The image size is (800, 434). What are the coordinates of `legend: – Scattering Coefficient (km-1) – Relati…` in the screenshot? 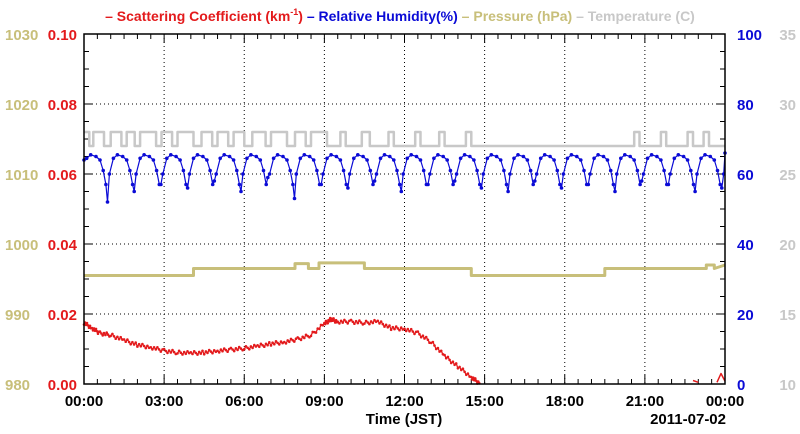 It's located at (400, 15).